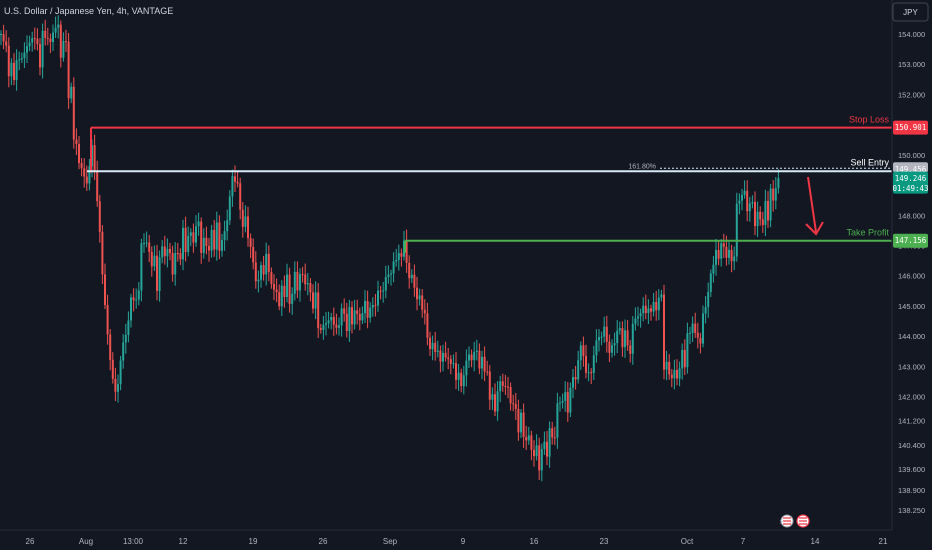  I want to click on time-axis, so click(466, 540).